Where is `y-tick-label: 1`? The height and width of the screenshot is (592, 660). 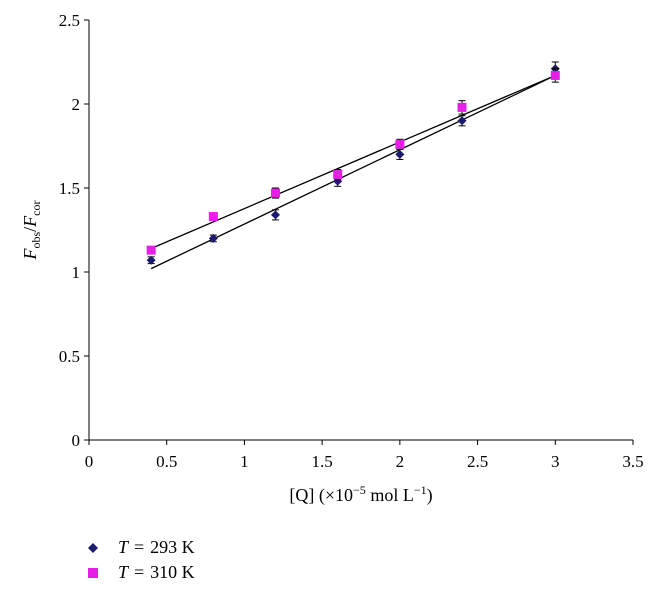 y-tick-label: 1 is located at coordinates (76, 272).